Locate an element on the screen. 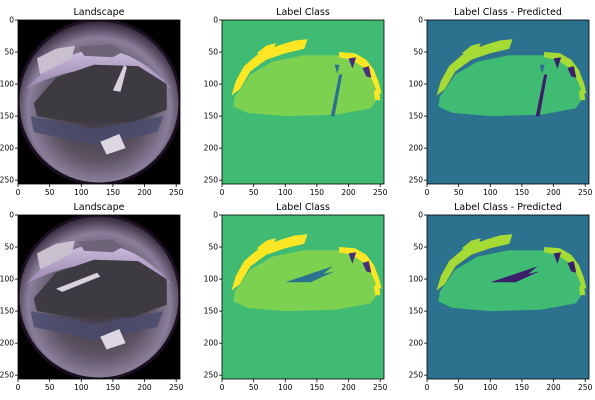 Image resolution: width=595 pixels, height=400 pixels. road-surface is located at coordinates (100, 288).